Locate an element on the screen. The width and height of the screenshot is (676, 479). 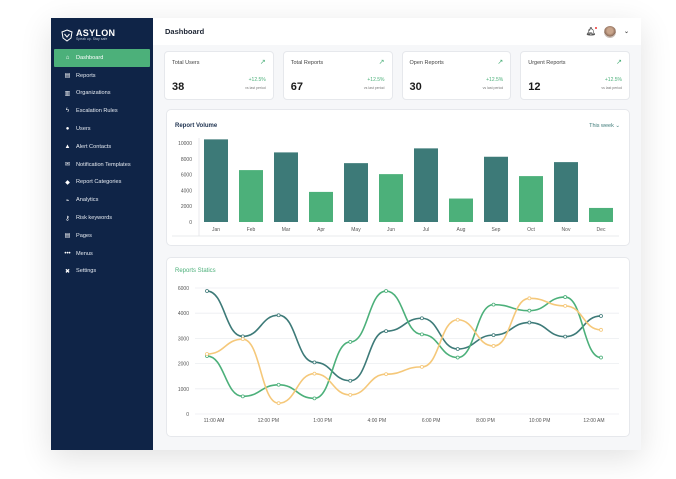
y-tick-label: 3000 is located at coordinates (183, 339).